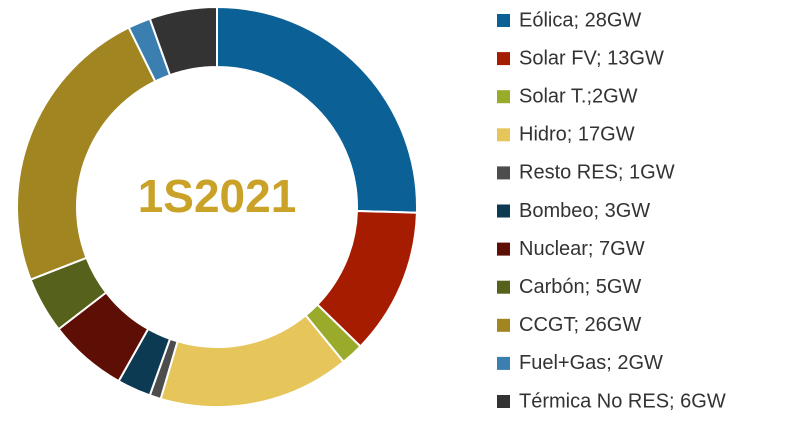 The image size is (790, 441). Describe the element at coordinates (580, 20) in the screenshot. I see `legend-label: Eólica; 28GW` at that location.